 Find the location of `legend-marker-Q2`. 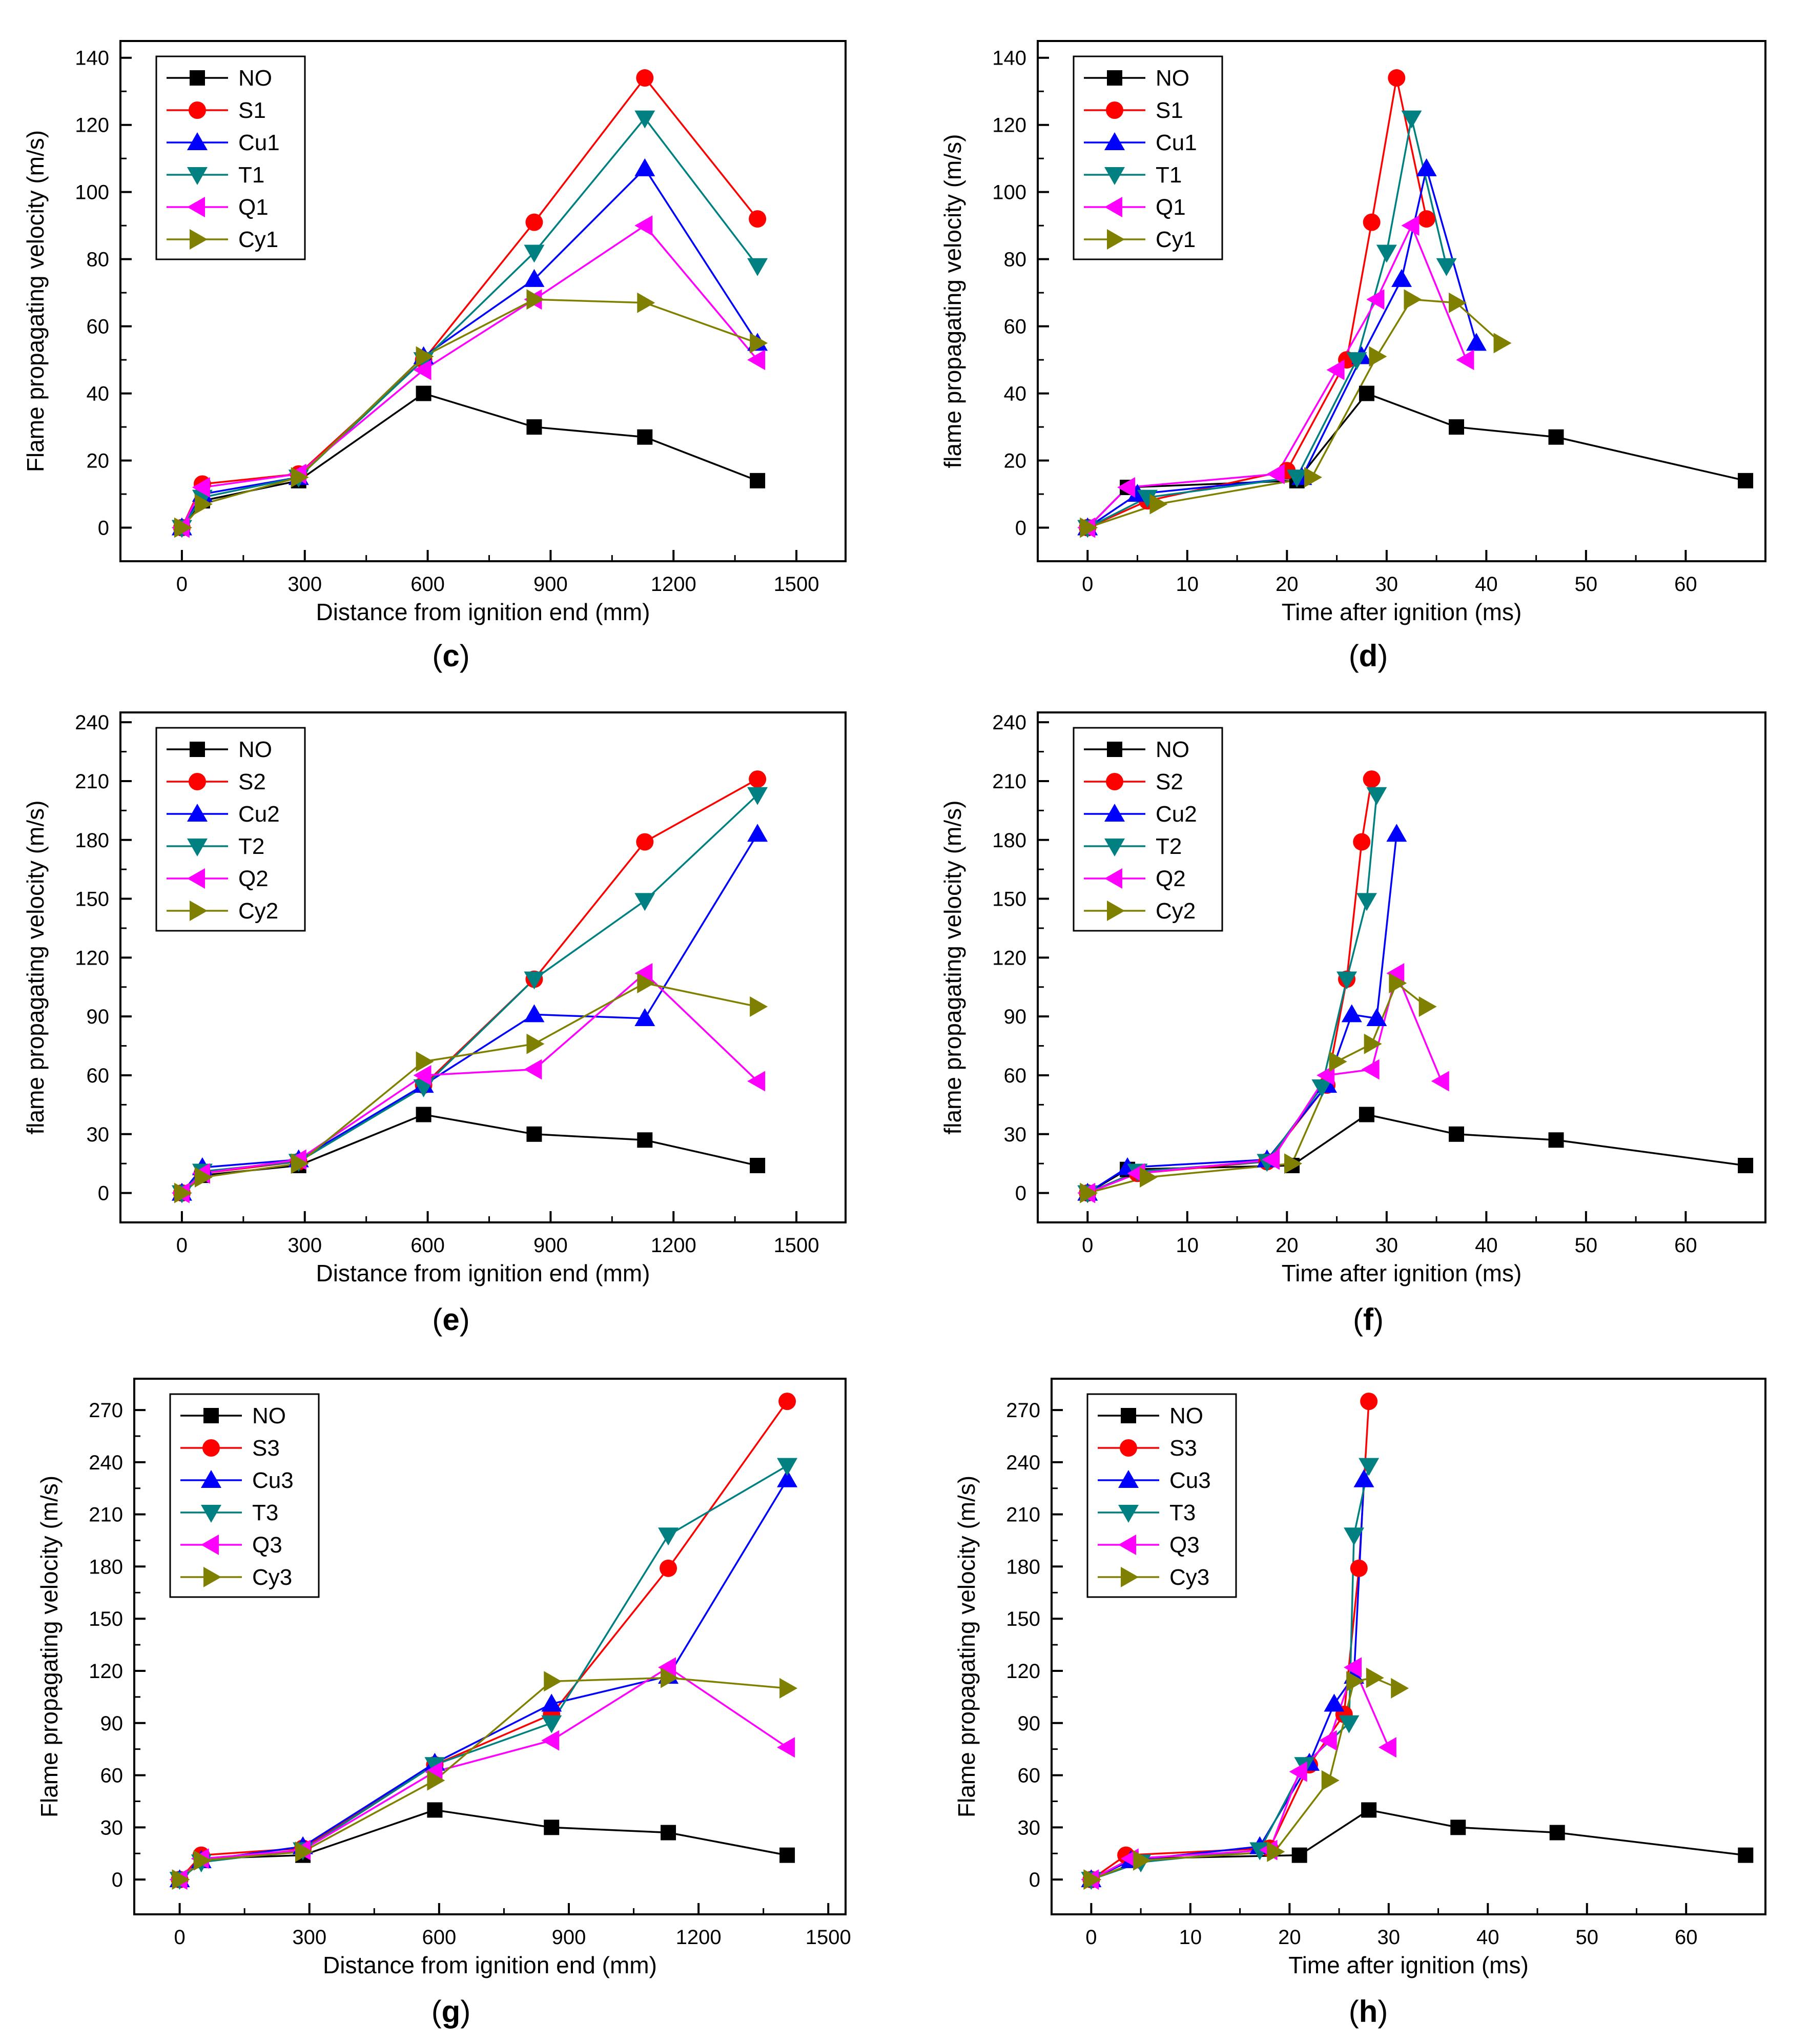

legend-marker-Q2 is located at coordinates (196, 878).